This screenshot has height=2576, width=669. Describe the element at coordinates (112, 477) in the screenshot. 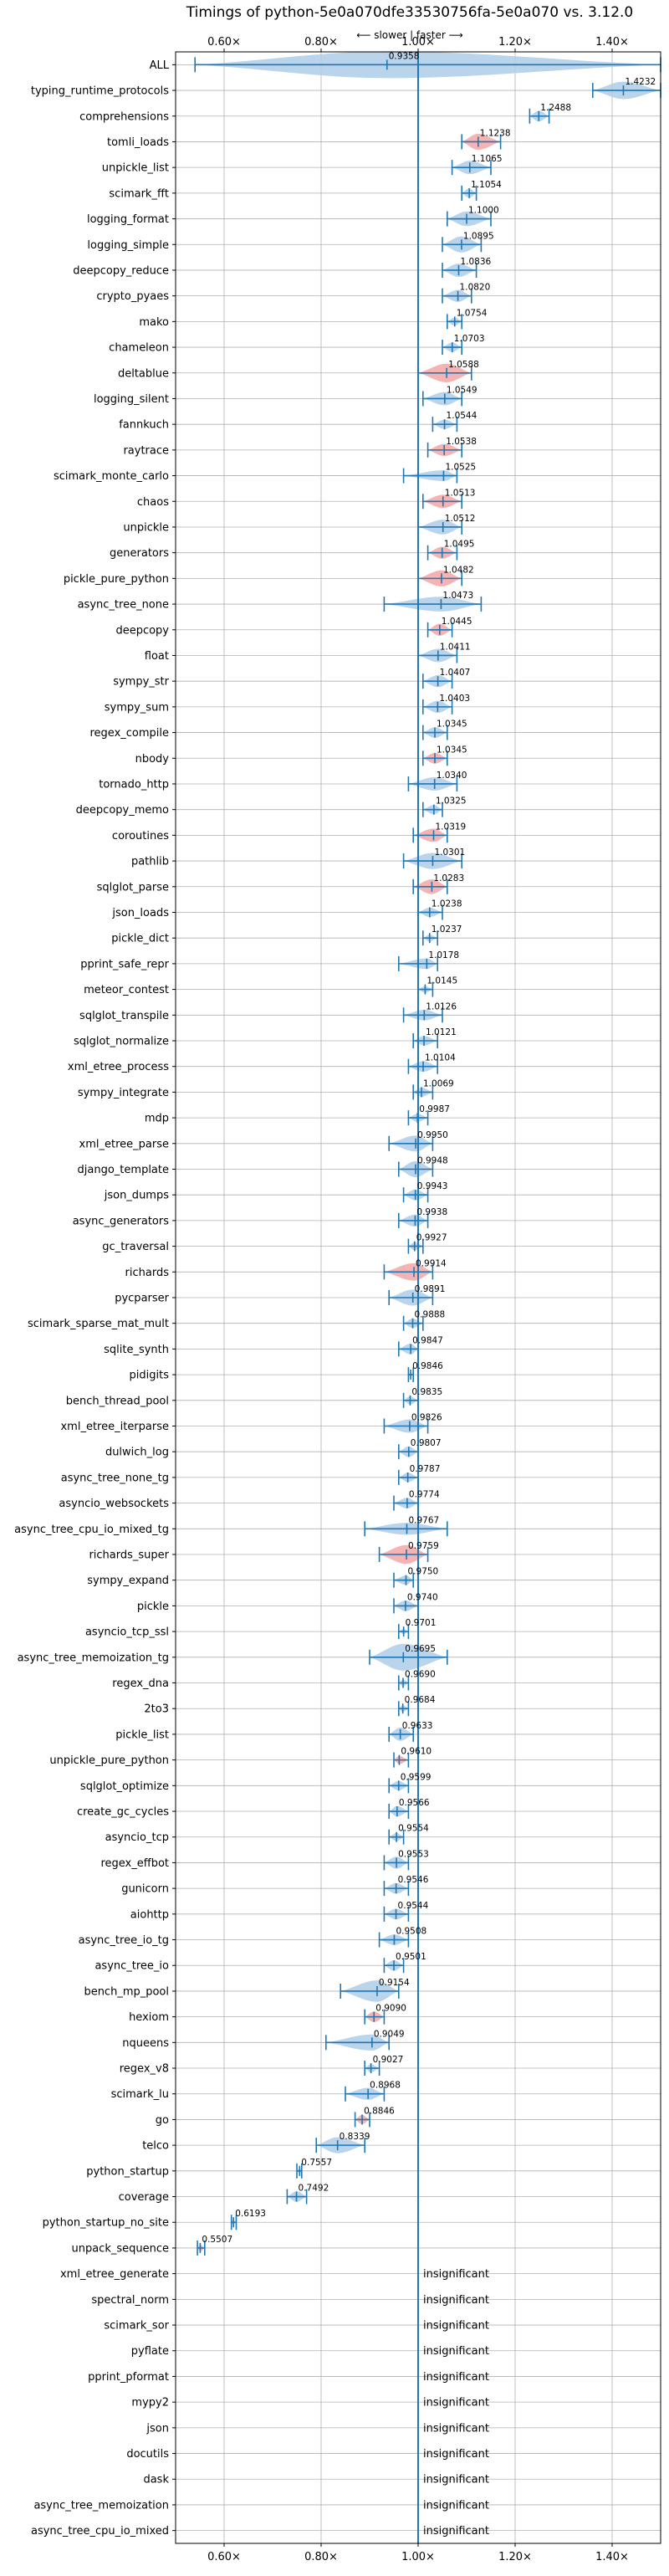

I see `y-tick-label: scimark_monte_carlo` at that location.